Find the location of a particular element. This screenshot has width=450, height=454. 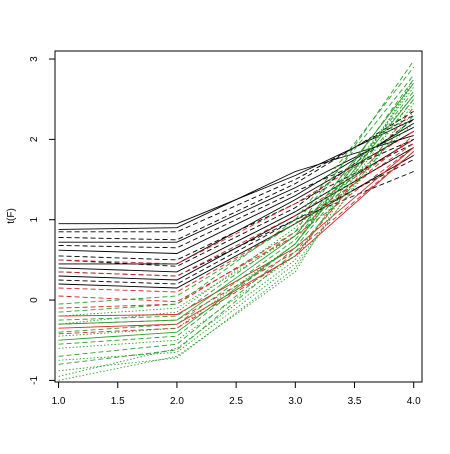

y-axis-label: t(F) is located at coordinates (11, 216).